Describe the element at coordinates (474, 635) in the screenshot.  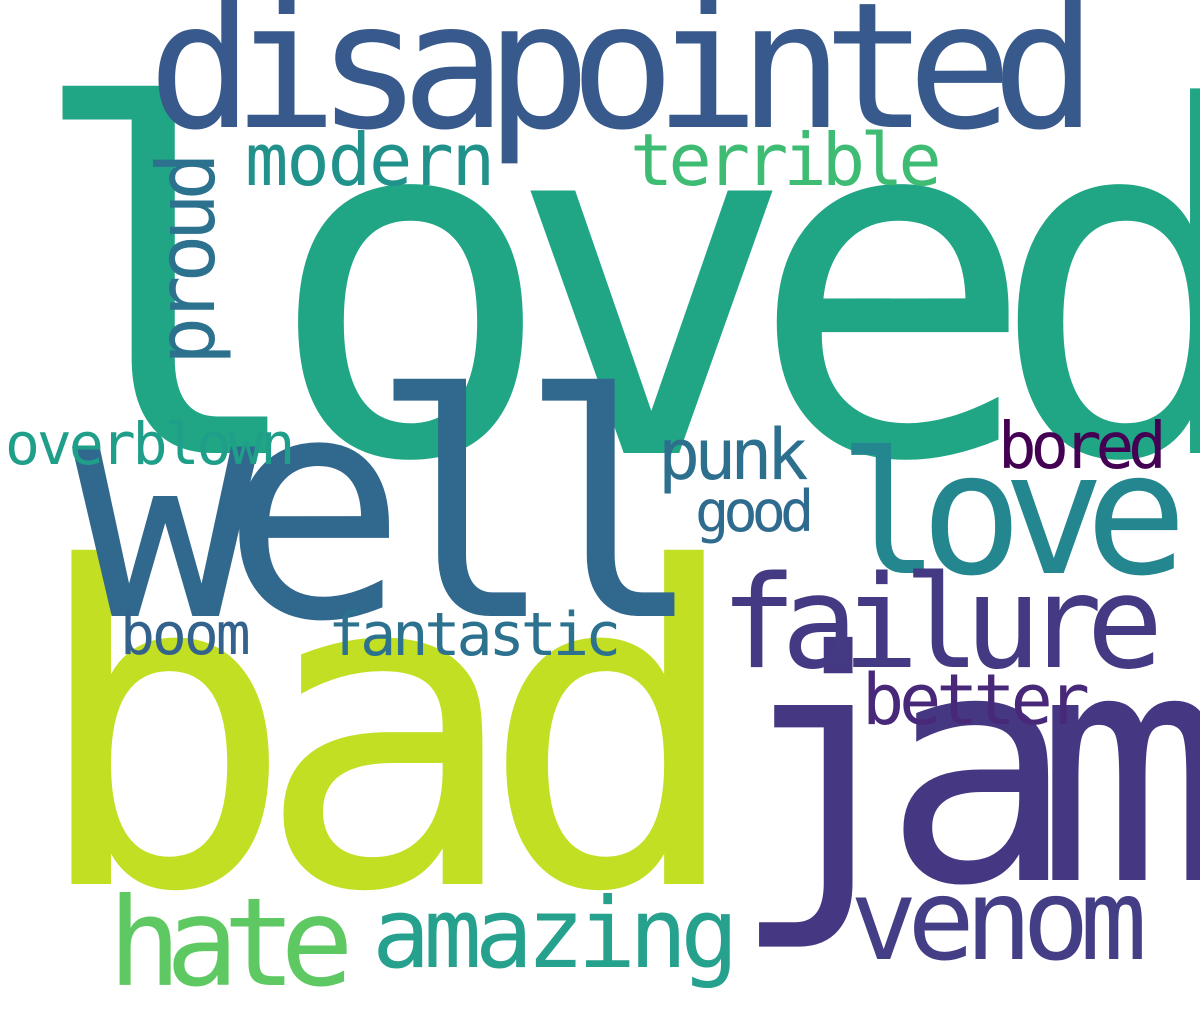
I see `word-fantastic: fantastic` at that location.